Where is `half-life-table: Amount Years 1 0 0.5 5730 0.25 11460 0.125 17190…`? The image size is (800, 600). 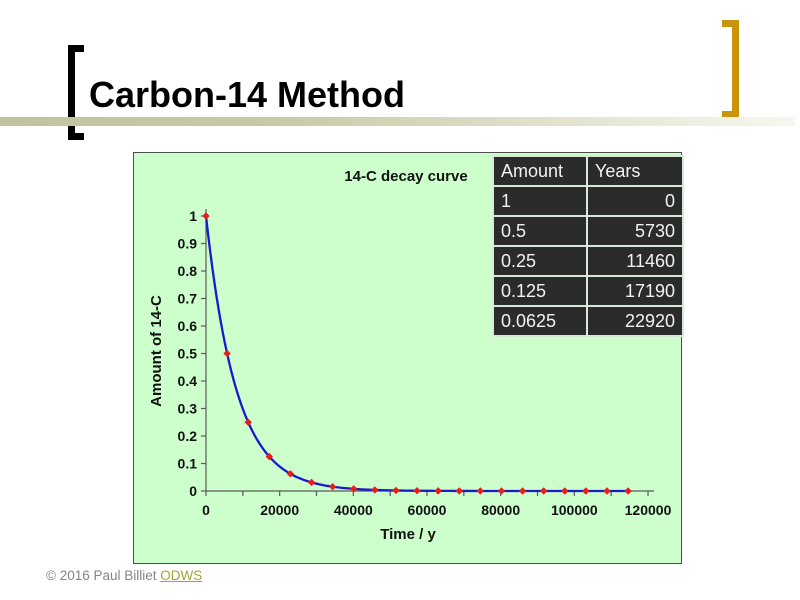
half-life-table: Amount Years 1 0 0.5 5730 0.25 11460 0.125 17190… is located at coordinates (588, 246).